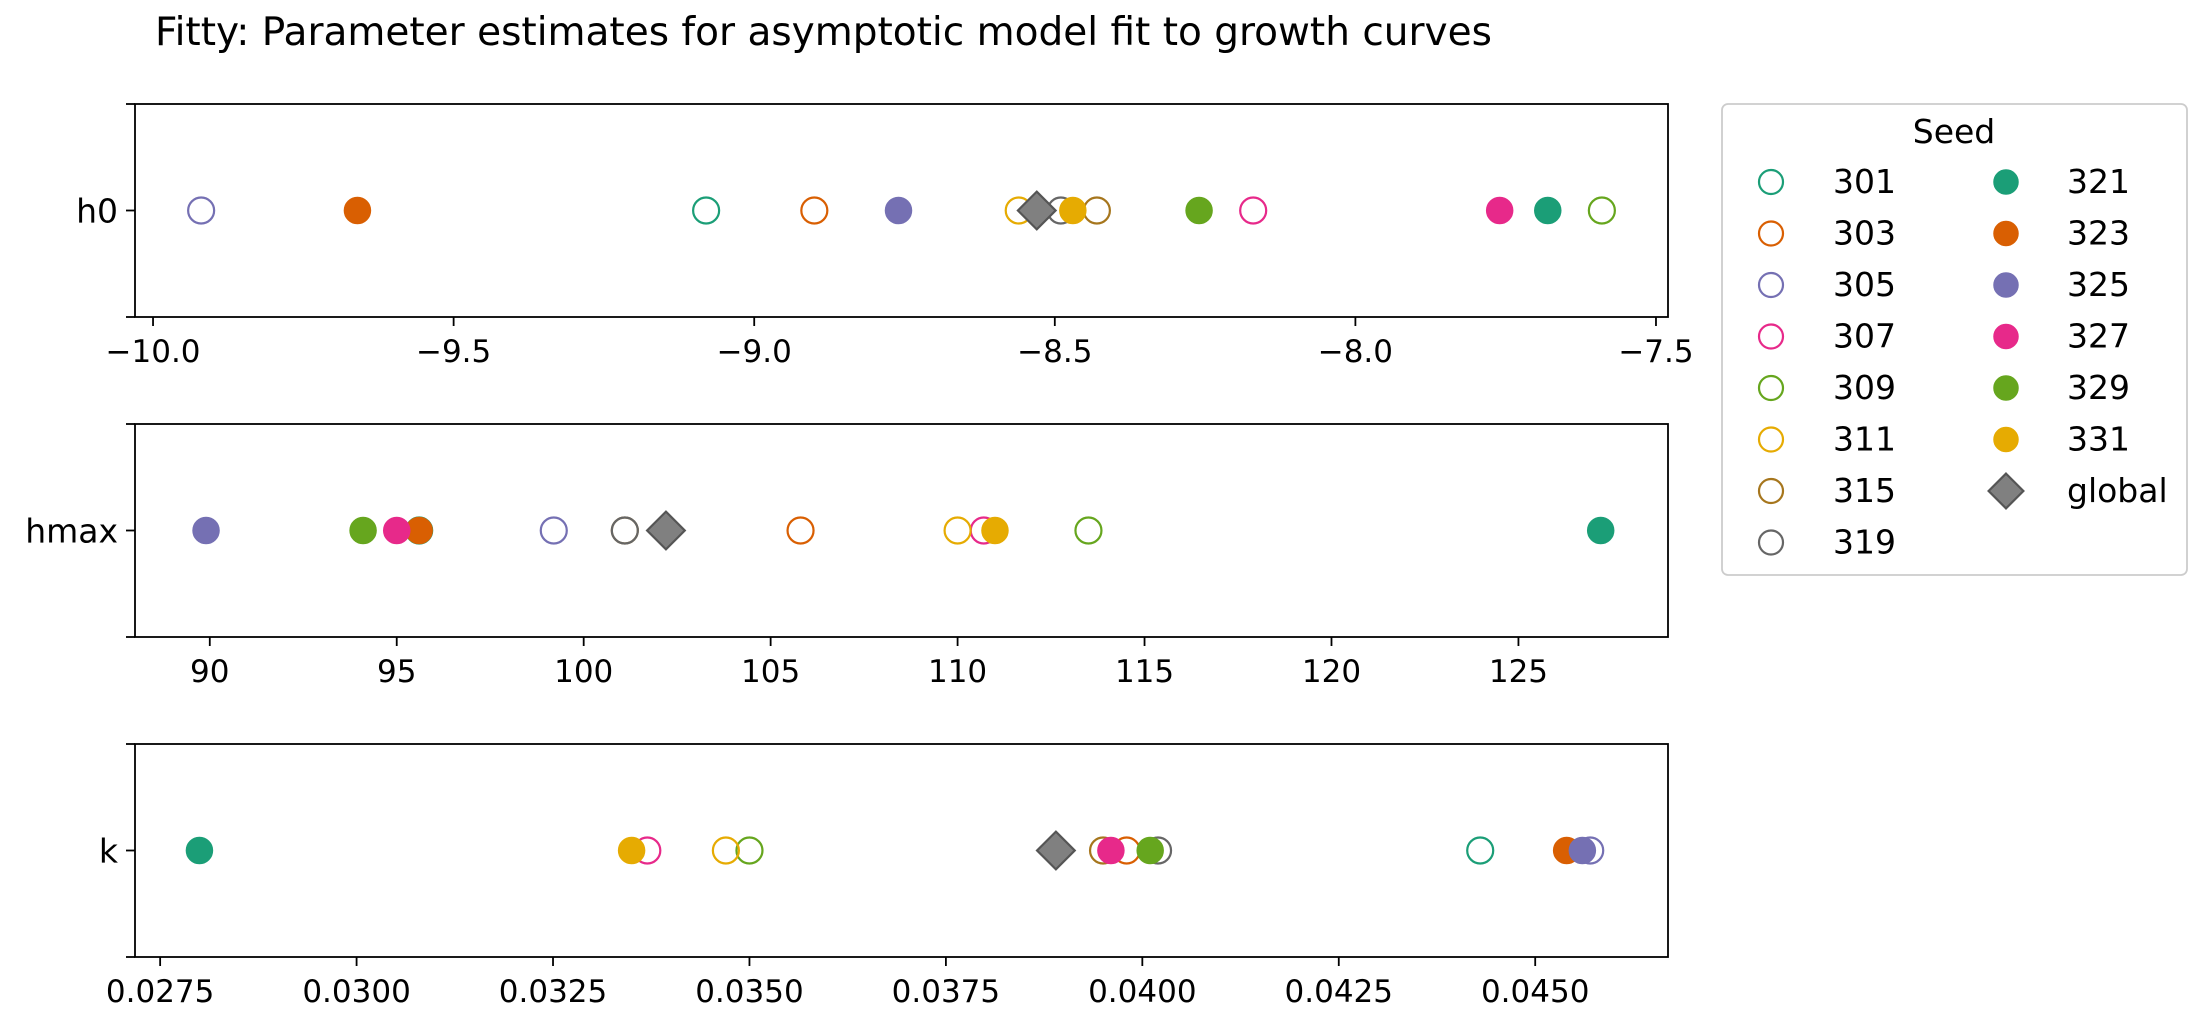  I want to click on y-axis-label: h0, so click(97, 211).